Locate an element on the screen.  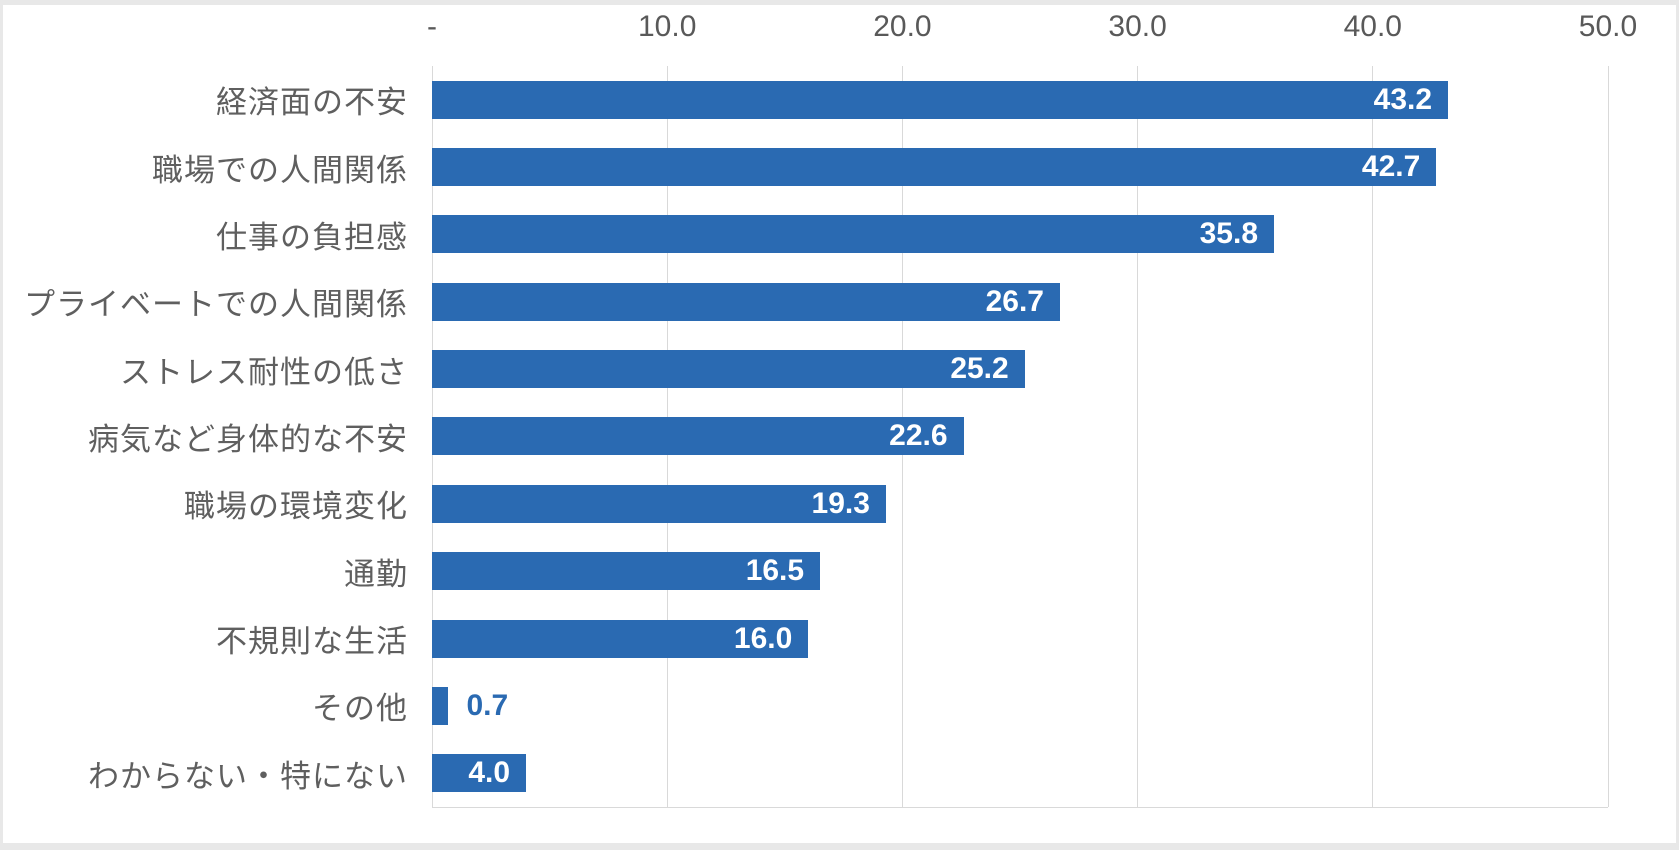
category-label: ストレス耐性の低さ is located at coordinates (264, 372).